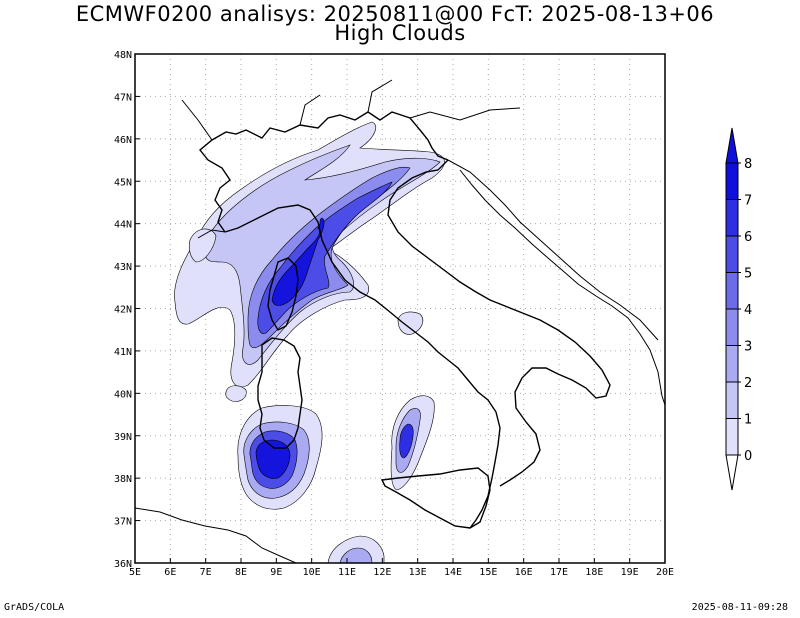 The width and height of the screenshot is (800, 618). I want to click on lon-tick-label: 14E, so click(453, 572).